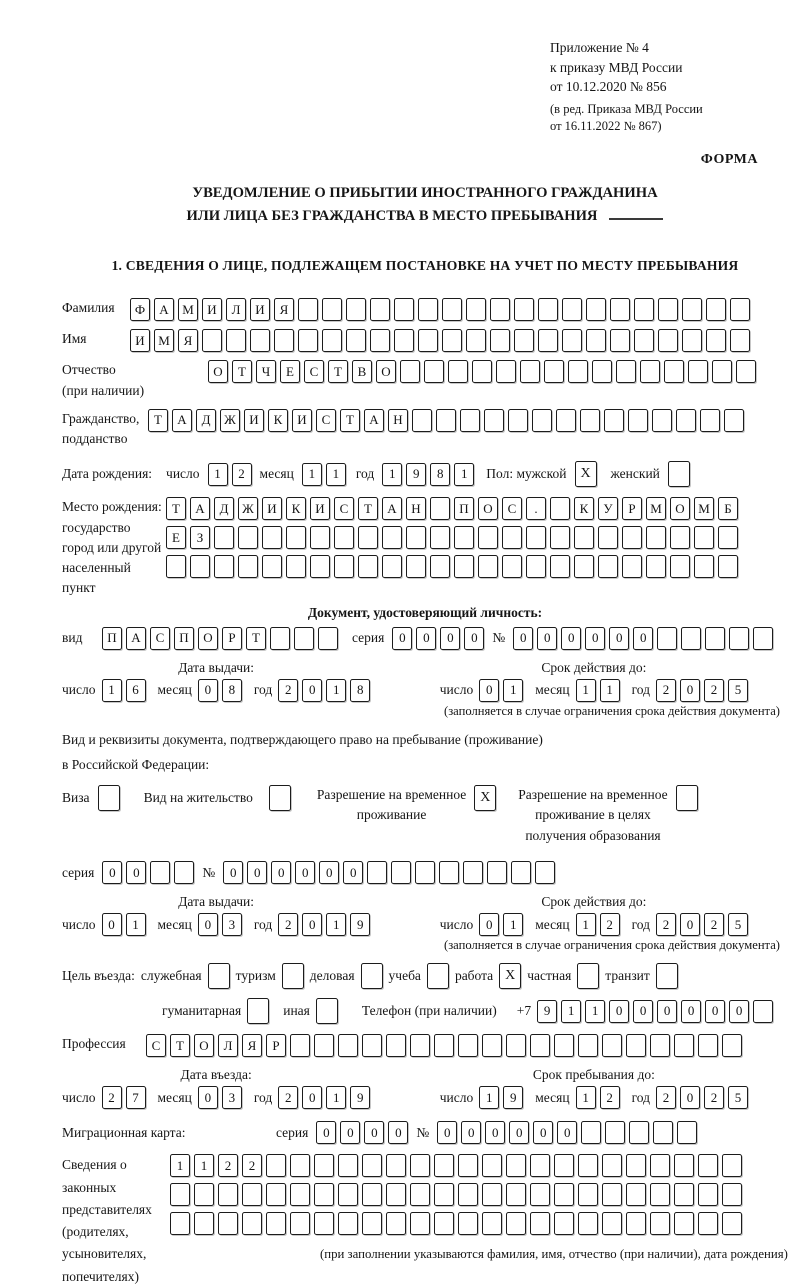 This screenshot has width=800, height=1288. Describe the element at coordinates (362, 372) in the screenshot. I see `char-box: В` at that location.